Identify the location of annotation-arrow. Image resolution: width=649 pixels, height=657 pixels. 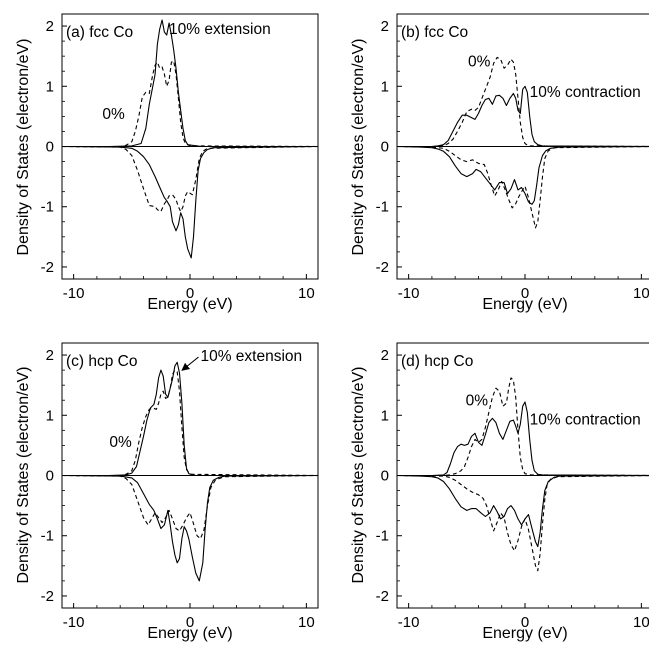
(190, 363).